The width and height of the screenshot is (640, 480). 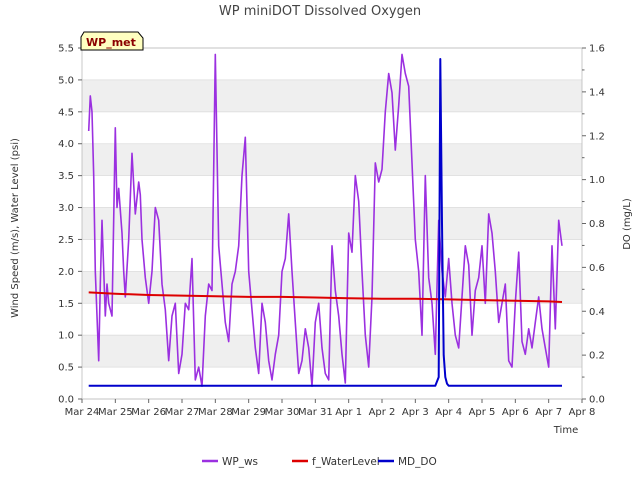 What do you see at coordinates (417, 462) in the screenshot?
I see `legend-label: MD_DO` at bounding box center [417, 462].